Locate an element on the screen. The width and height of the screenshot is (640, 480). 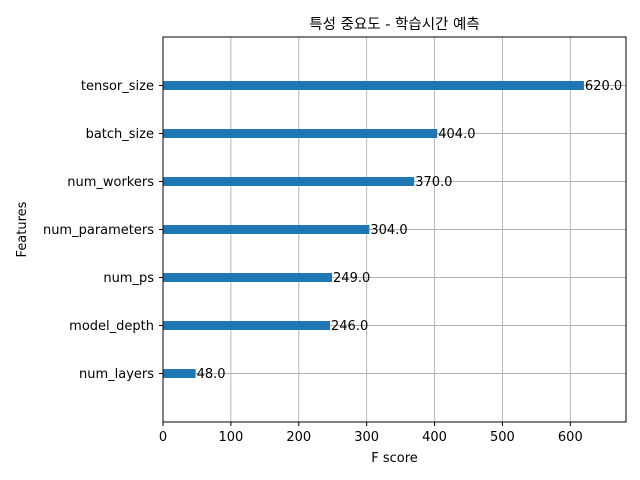
bar-num_parameters is located at coordinates (266, 229).